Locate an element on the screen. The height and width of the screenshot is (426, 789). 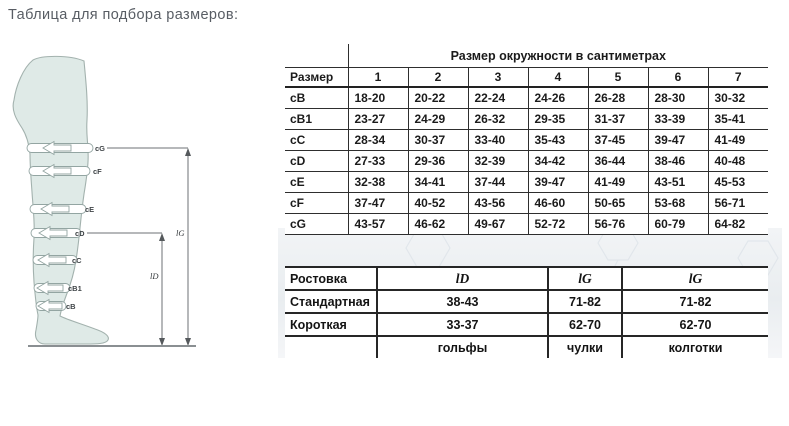
leg-silhouette is located at coordinates (60, 200).